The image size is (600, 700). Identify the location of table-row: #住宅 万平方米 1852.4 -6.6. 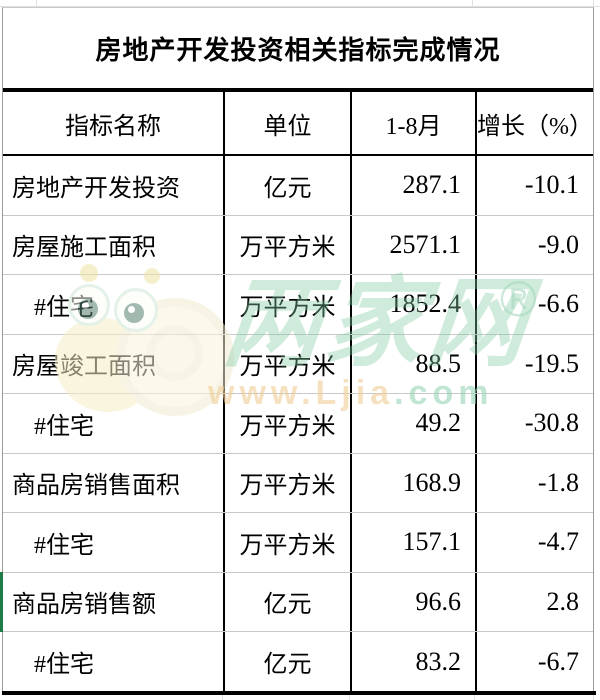
(298, 305).